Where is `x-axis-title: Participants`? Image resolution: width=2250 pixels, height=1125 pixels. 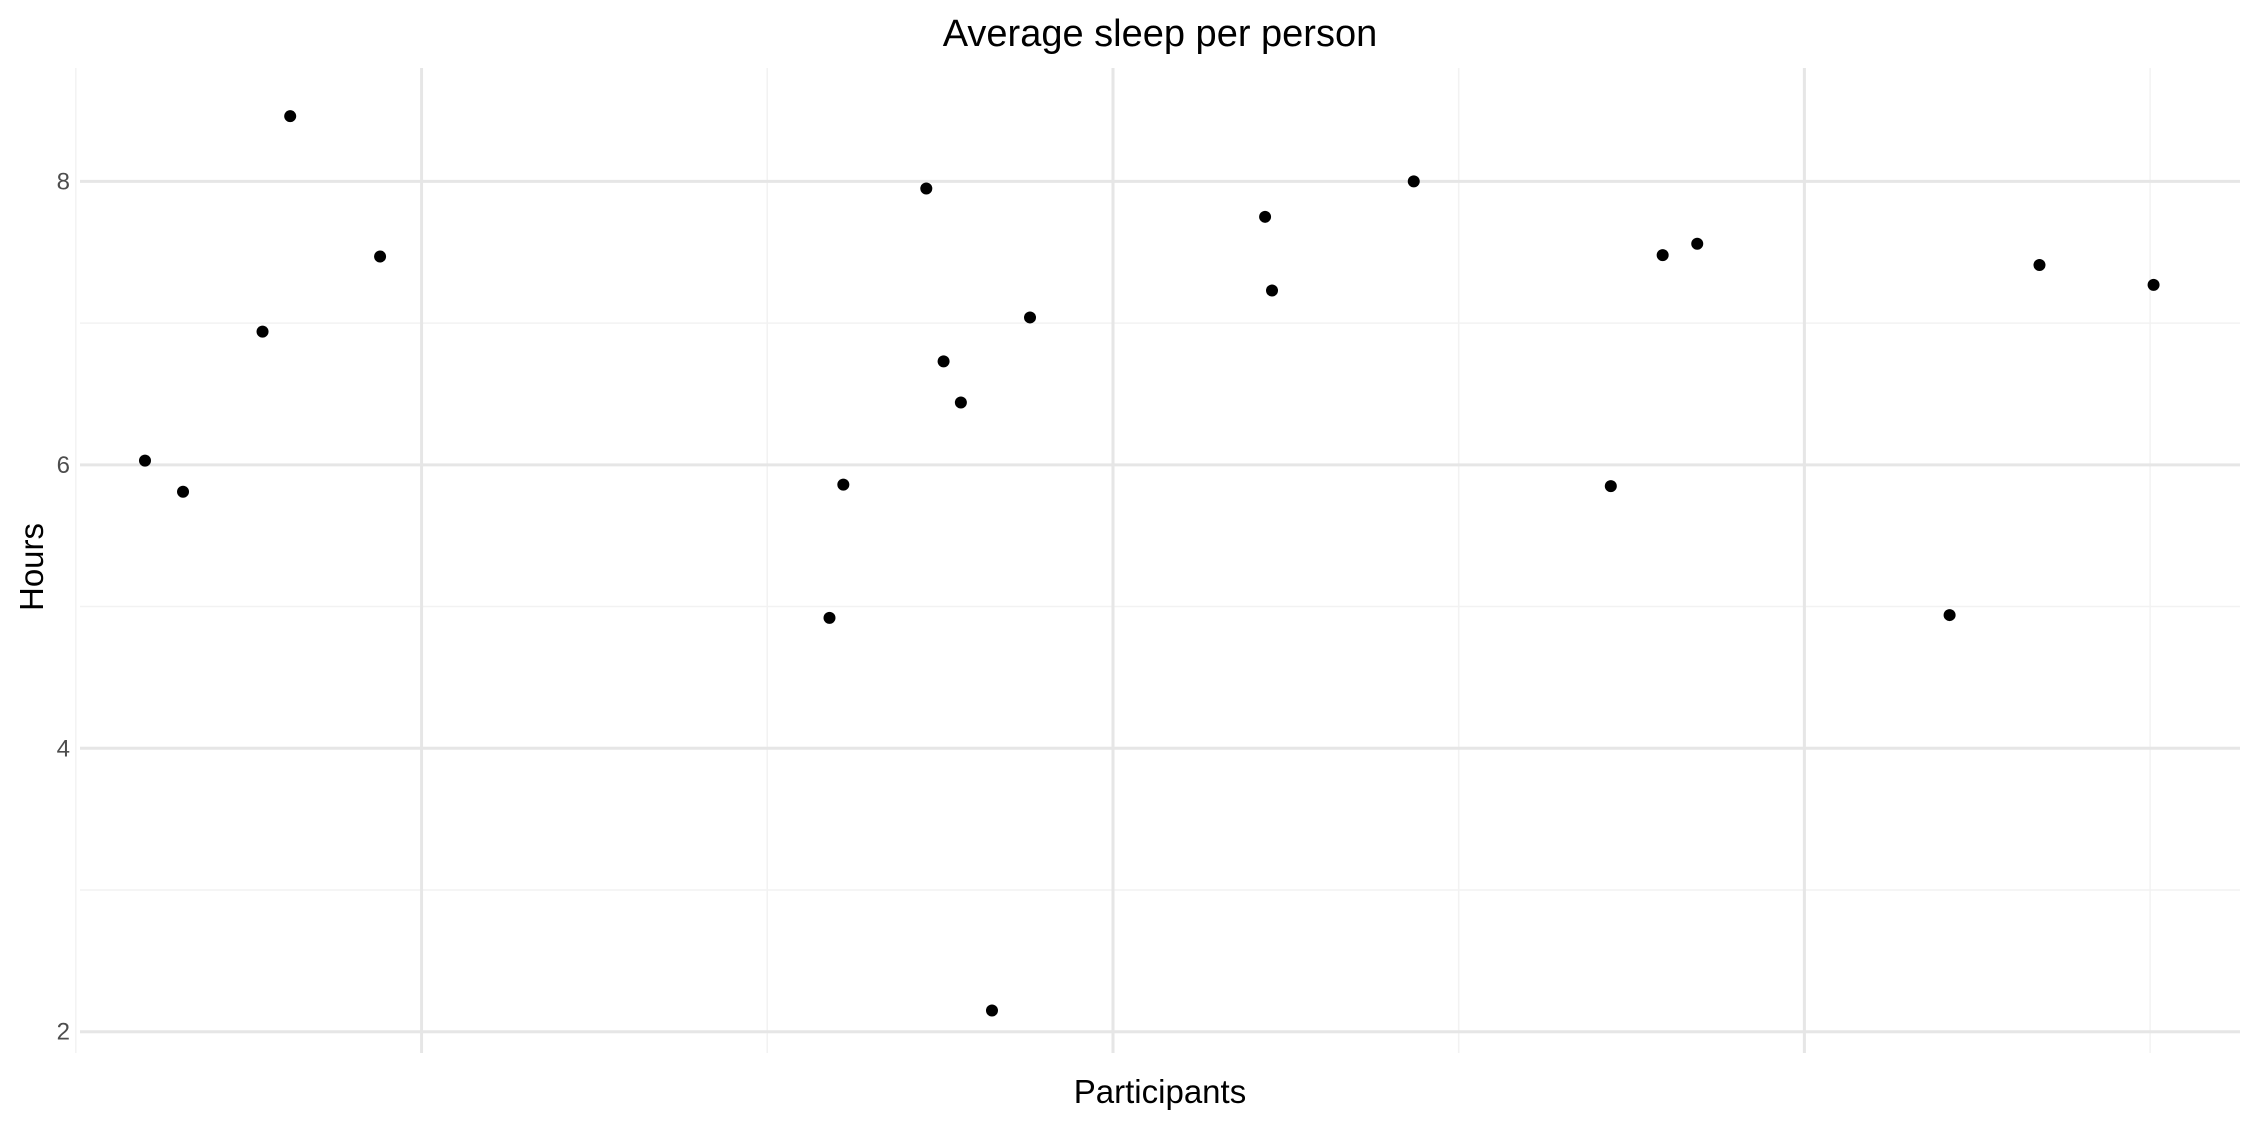
x-axis-title: Participants is located at coordinates (1160, 1091).